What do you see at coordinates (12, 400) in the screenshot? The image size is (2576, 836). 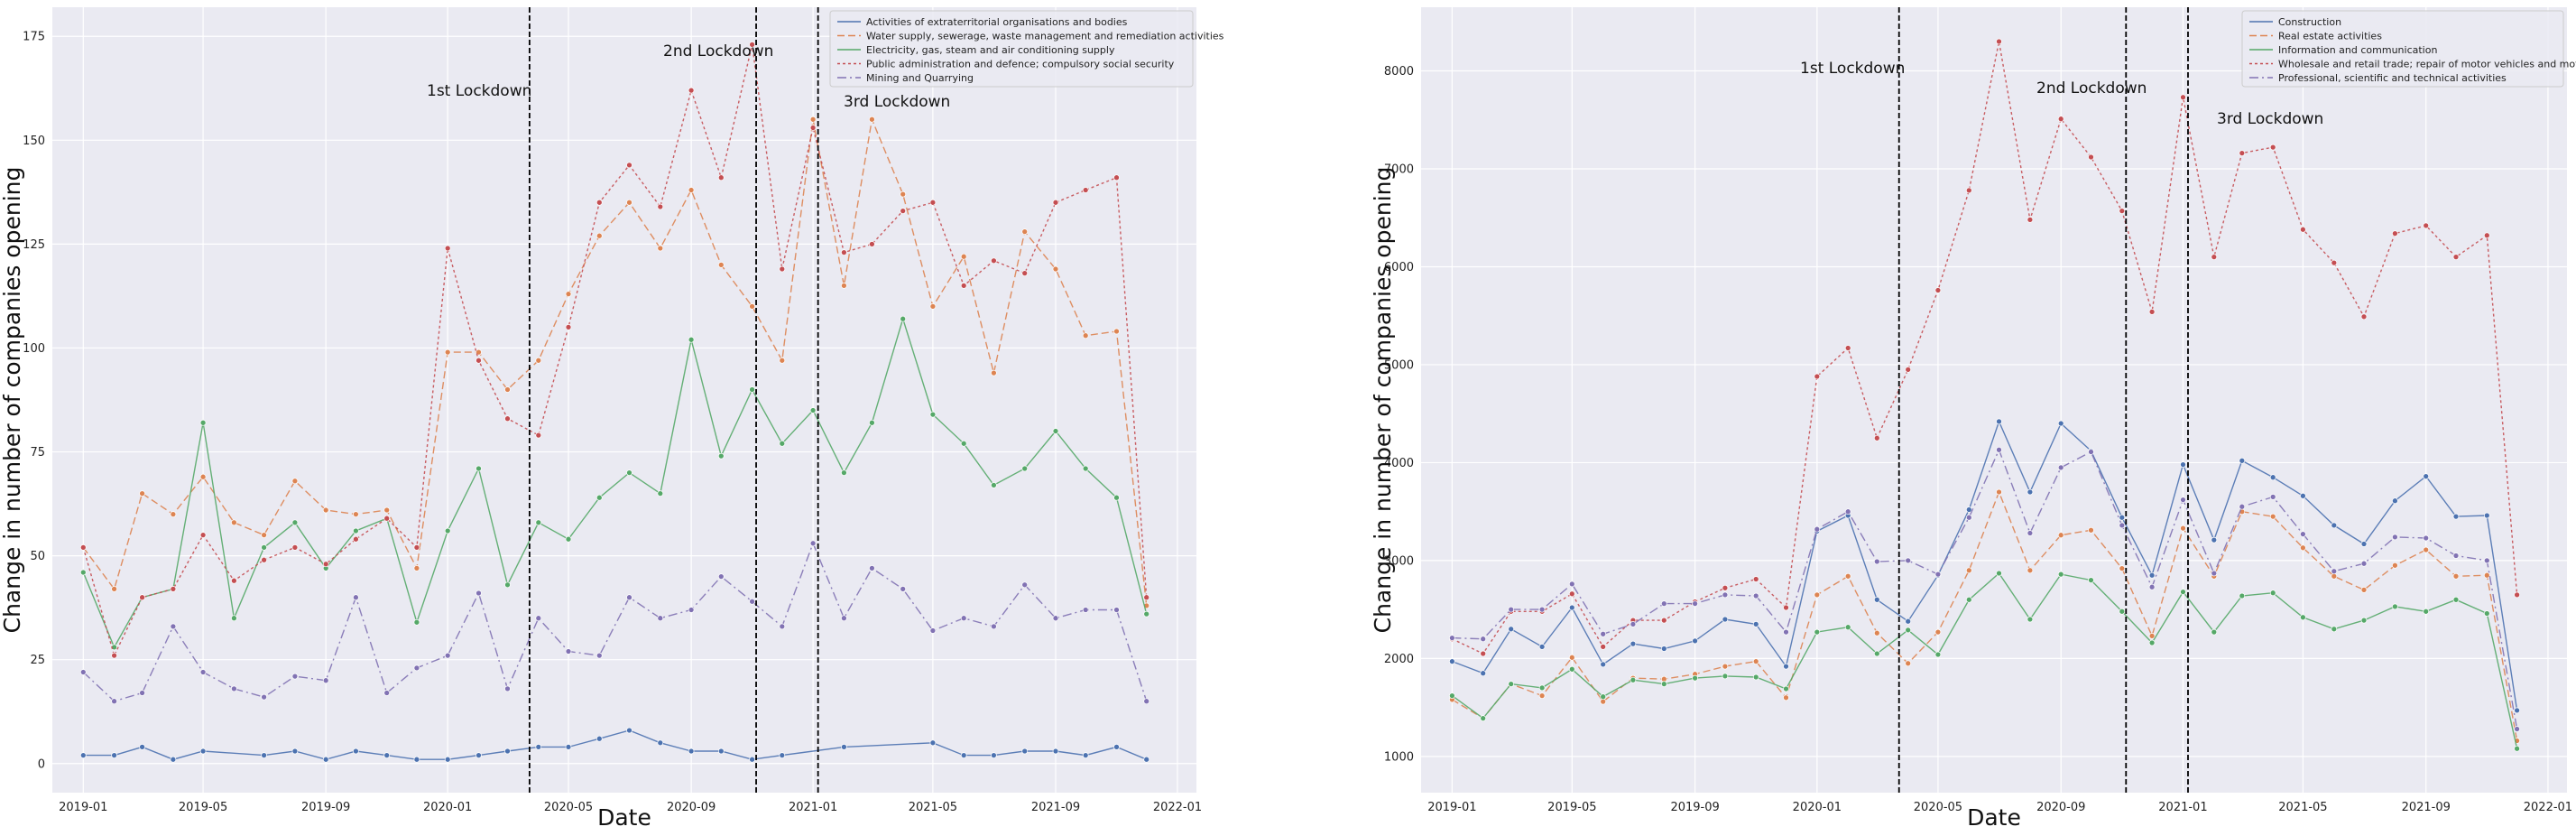 I see `y-axis-label: Change in number of companies opening` at bounding box center [12, 400].